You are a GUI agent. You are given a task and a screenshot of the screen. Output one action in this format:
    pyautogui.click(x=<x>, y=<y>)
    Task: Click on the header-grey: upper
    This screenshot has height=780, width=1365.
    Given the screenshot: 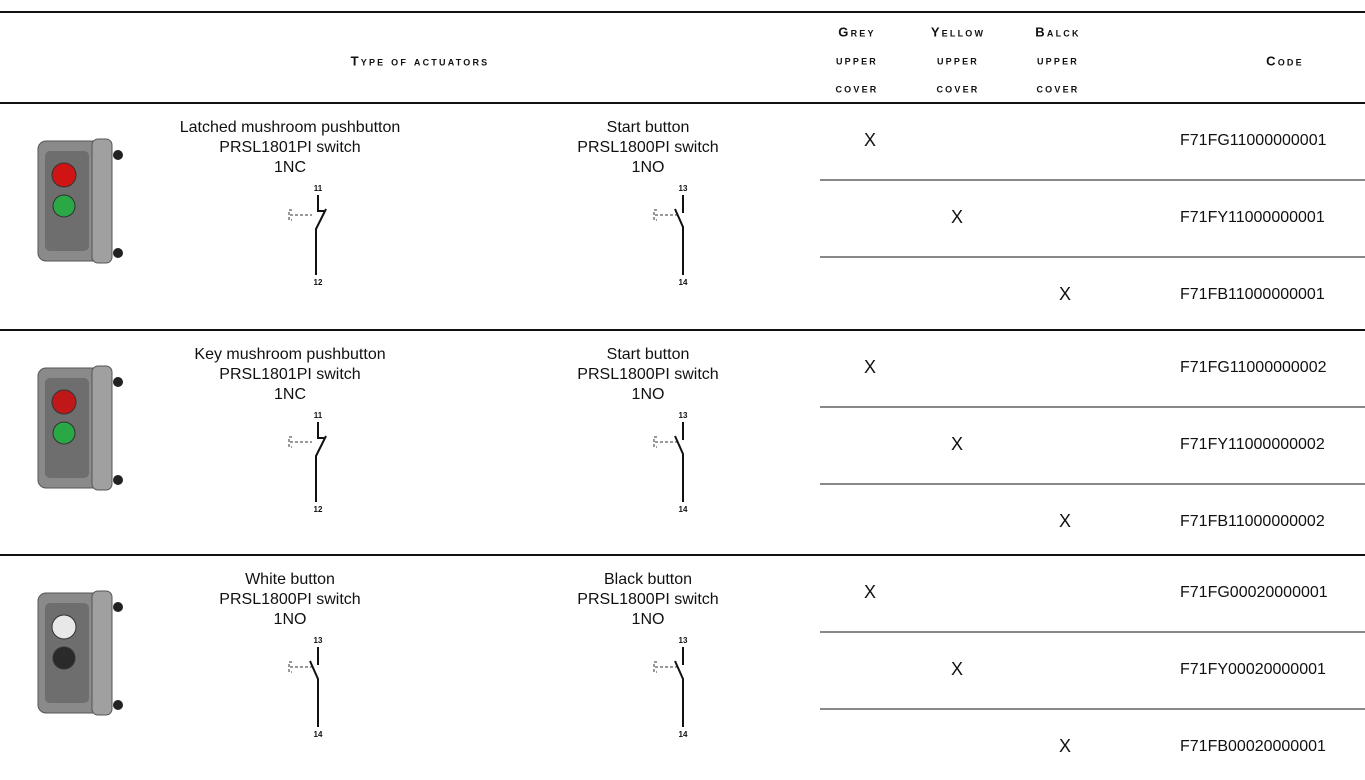 What is the action you would take?
    pyautogui.click(x=857, y=59)
    